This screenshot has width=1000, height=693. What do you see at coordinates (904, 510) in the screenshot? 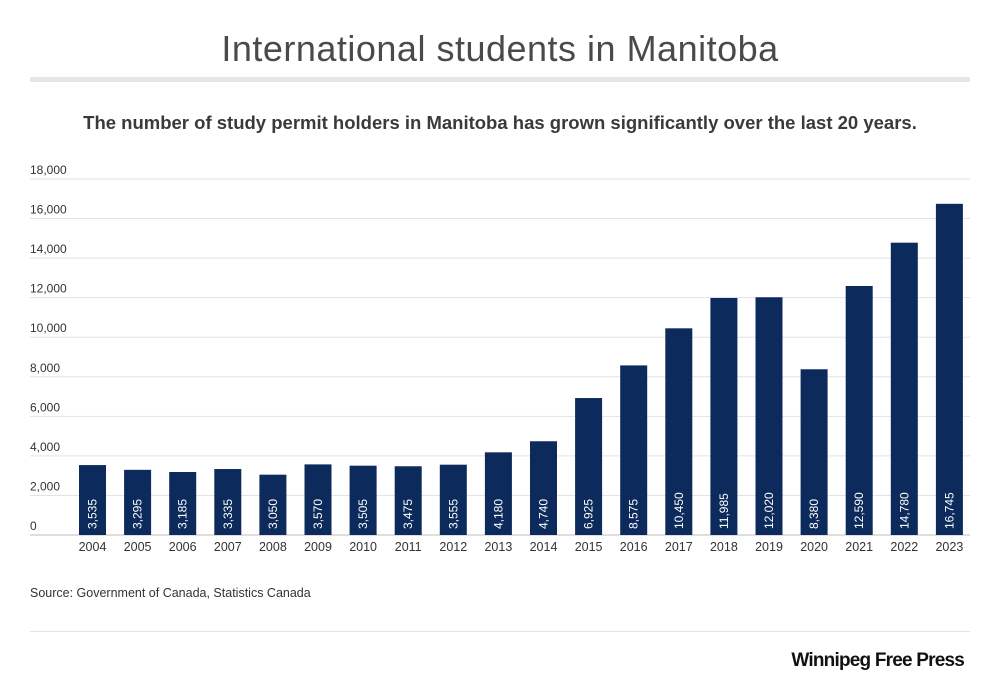
I see `bar-value-label: 14,780` at bounding box center [904, 510].